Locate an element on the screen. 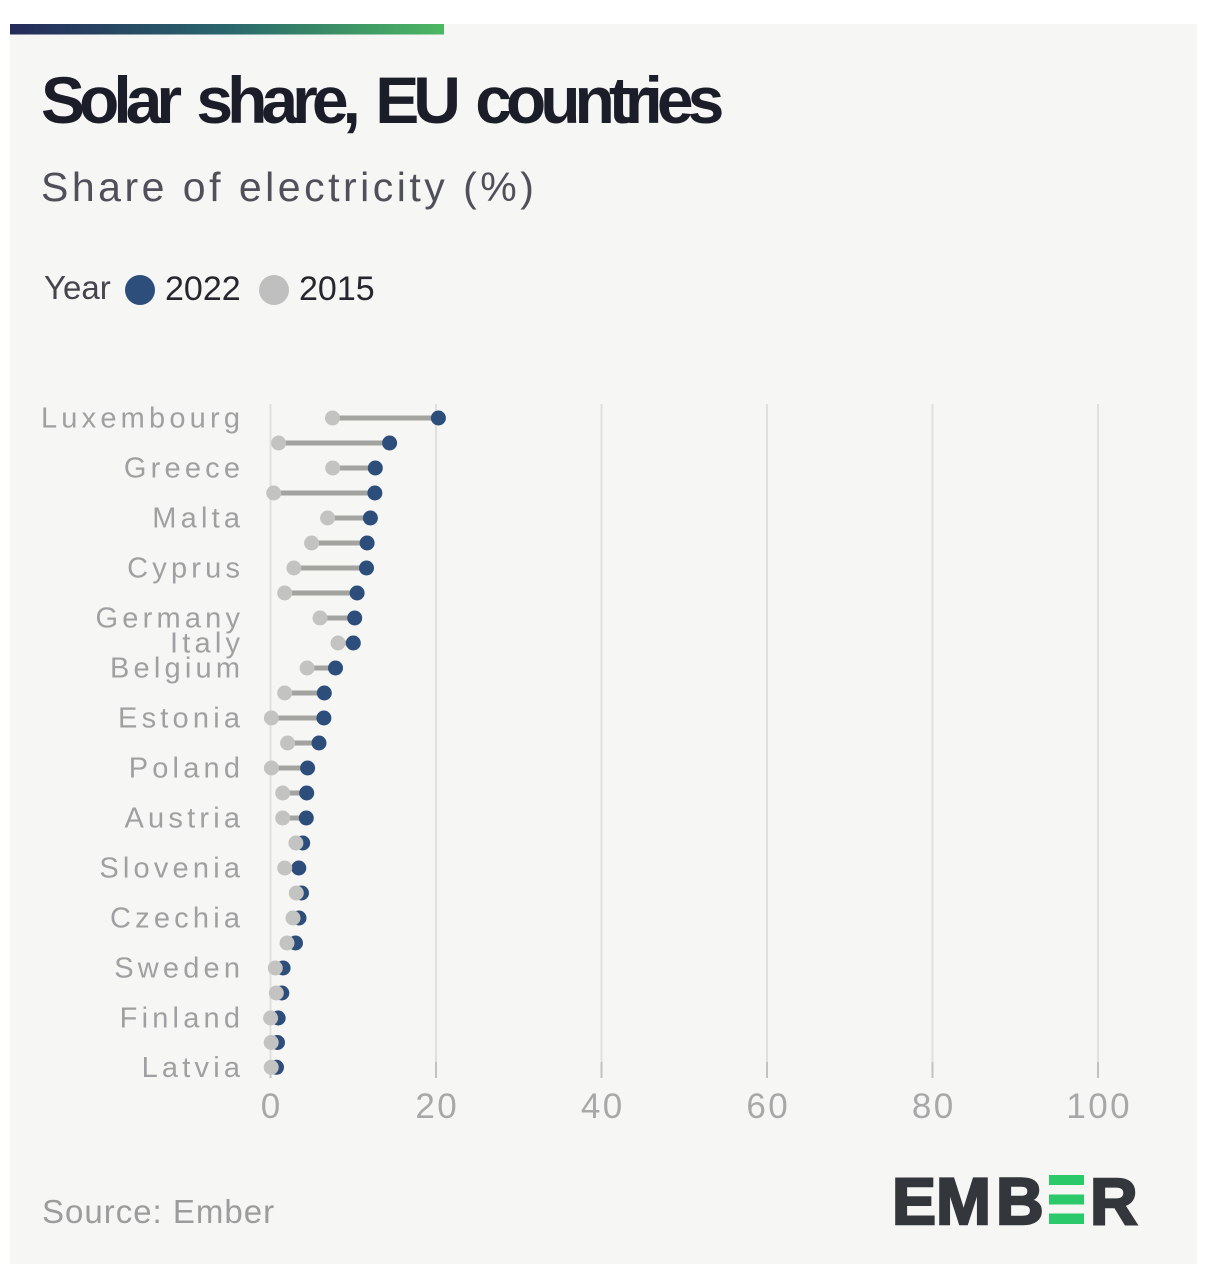  svg-text: B is located at coordinates (1020, 1201).